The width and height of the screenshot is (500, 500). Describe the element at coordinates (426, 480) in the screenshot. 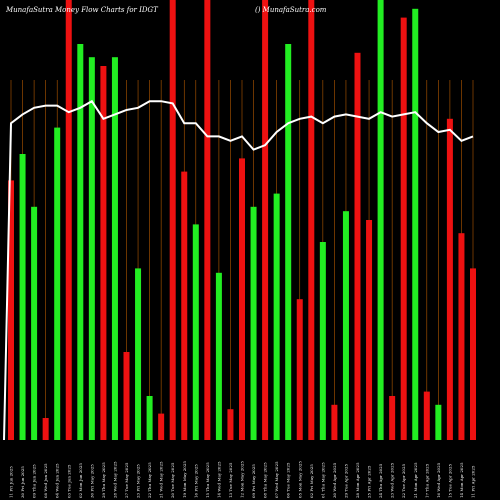

I see `x-tick-label: 17 Thu Apr 2025` at that location.